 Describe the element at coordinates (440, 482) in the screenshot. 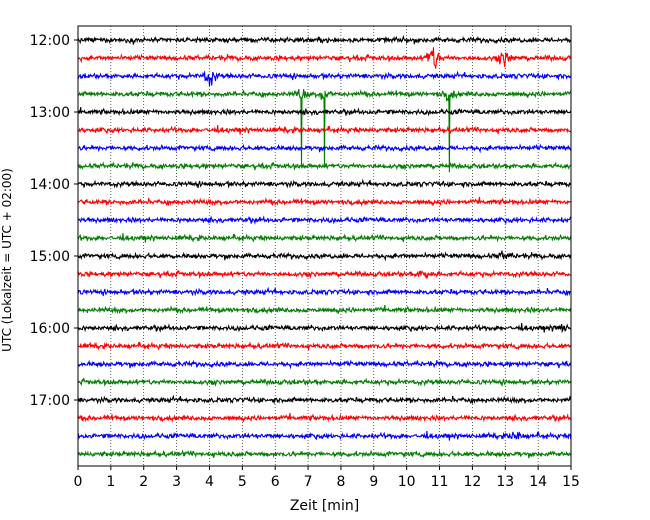

I see `x-tick-label: 11` at that location.